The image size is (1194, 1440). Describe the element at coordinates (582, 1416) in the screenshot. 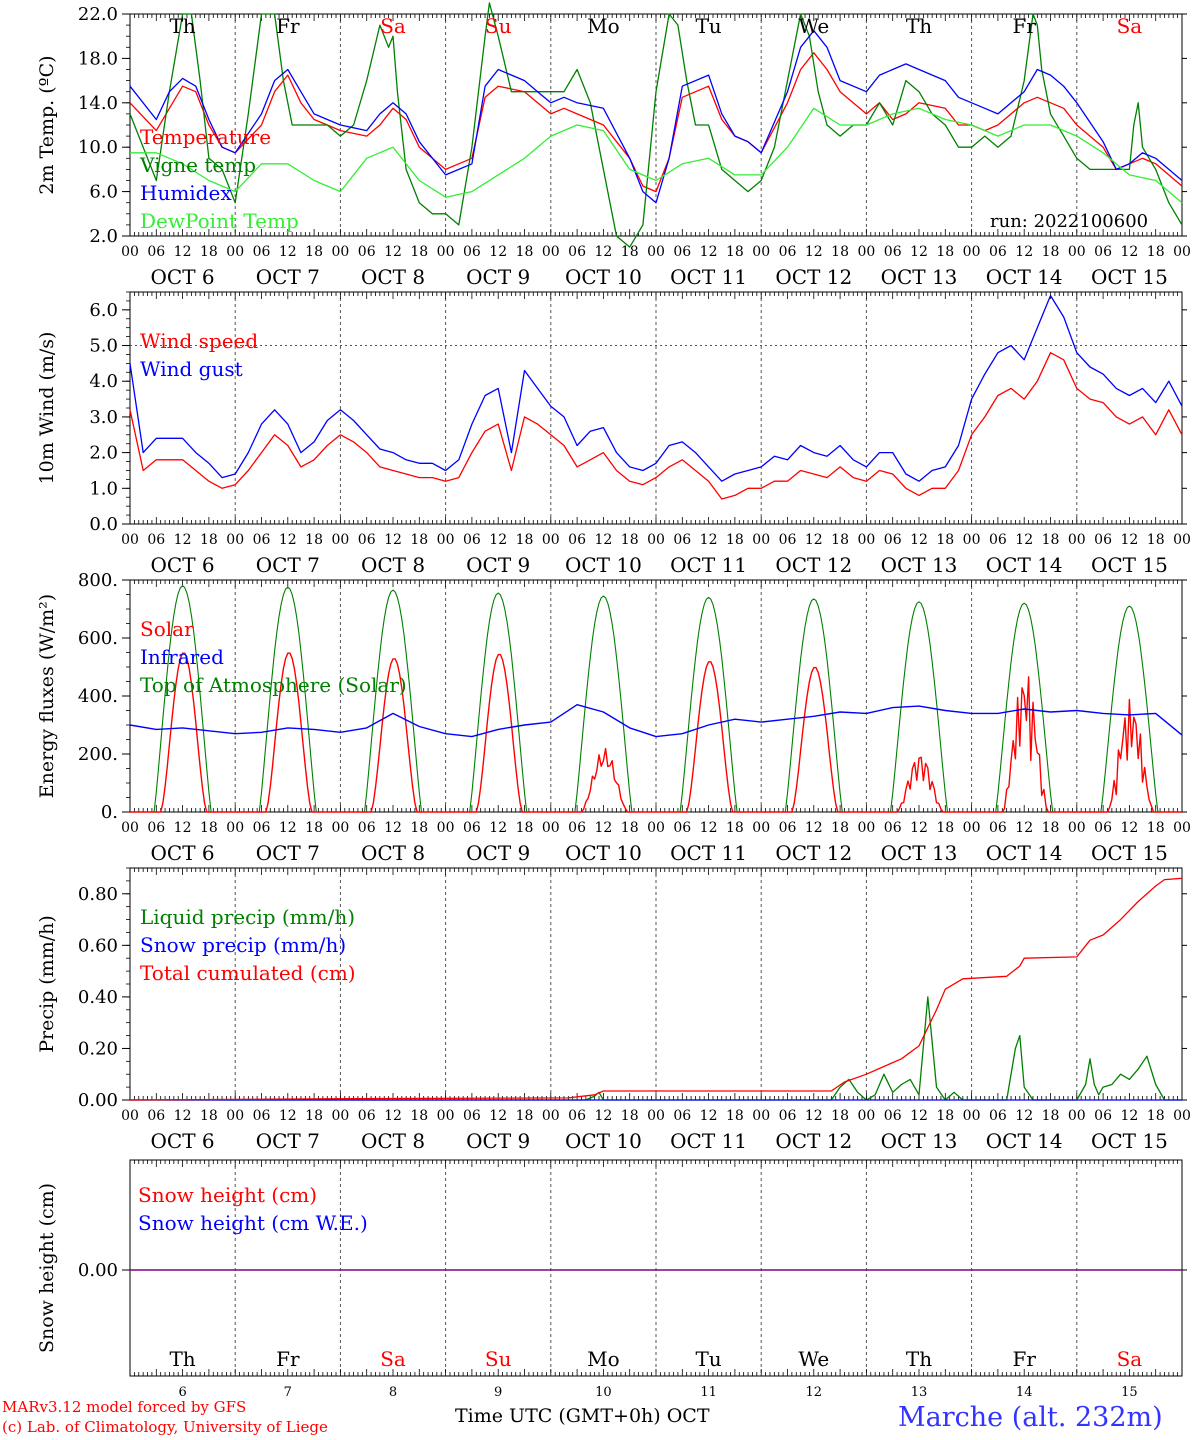

I see `time-axis-label: Time UTC (GMT+0h) OCT` at that location.